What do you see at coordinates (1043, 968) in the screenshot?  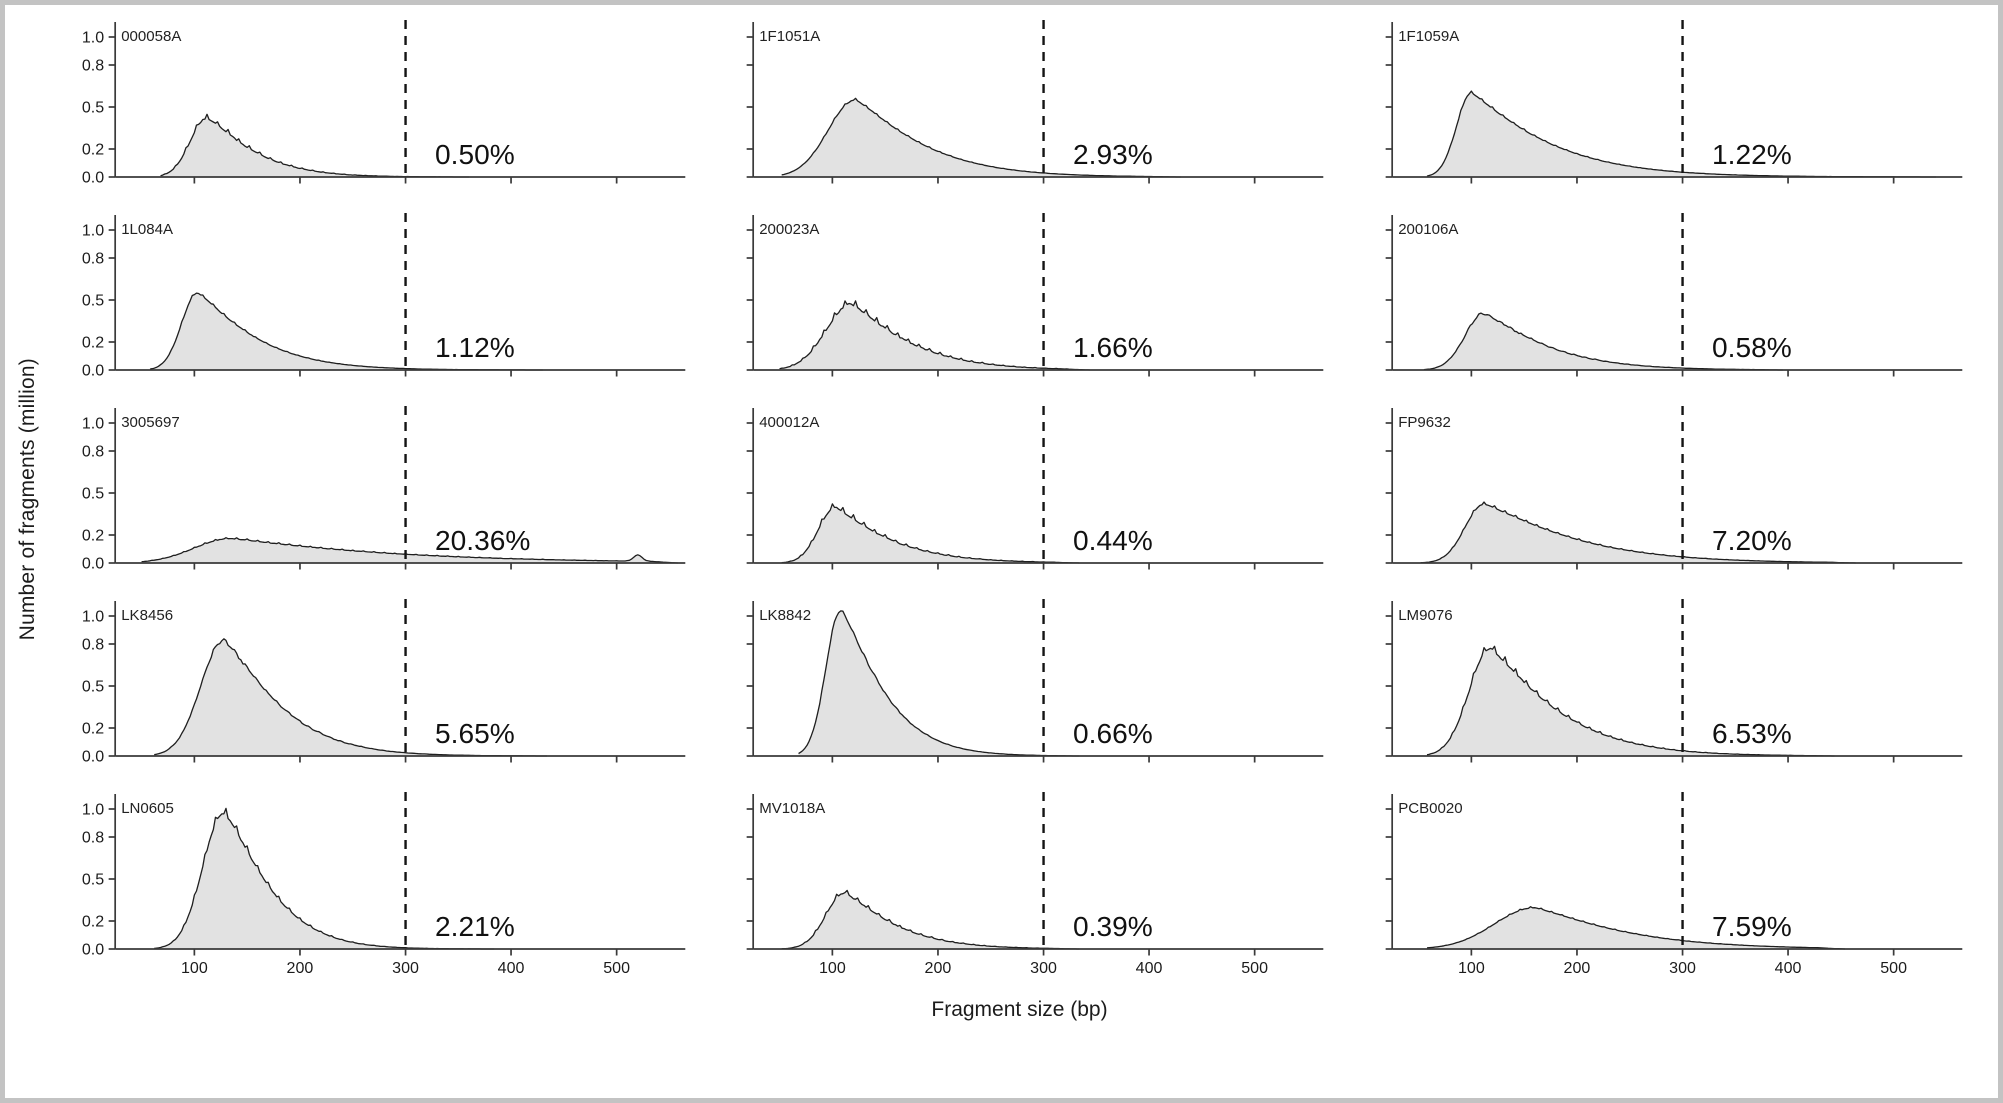 I see `x-tick-label: 300` at bounding box center [1043, 968].